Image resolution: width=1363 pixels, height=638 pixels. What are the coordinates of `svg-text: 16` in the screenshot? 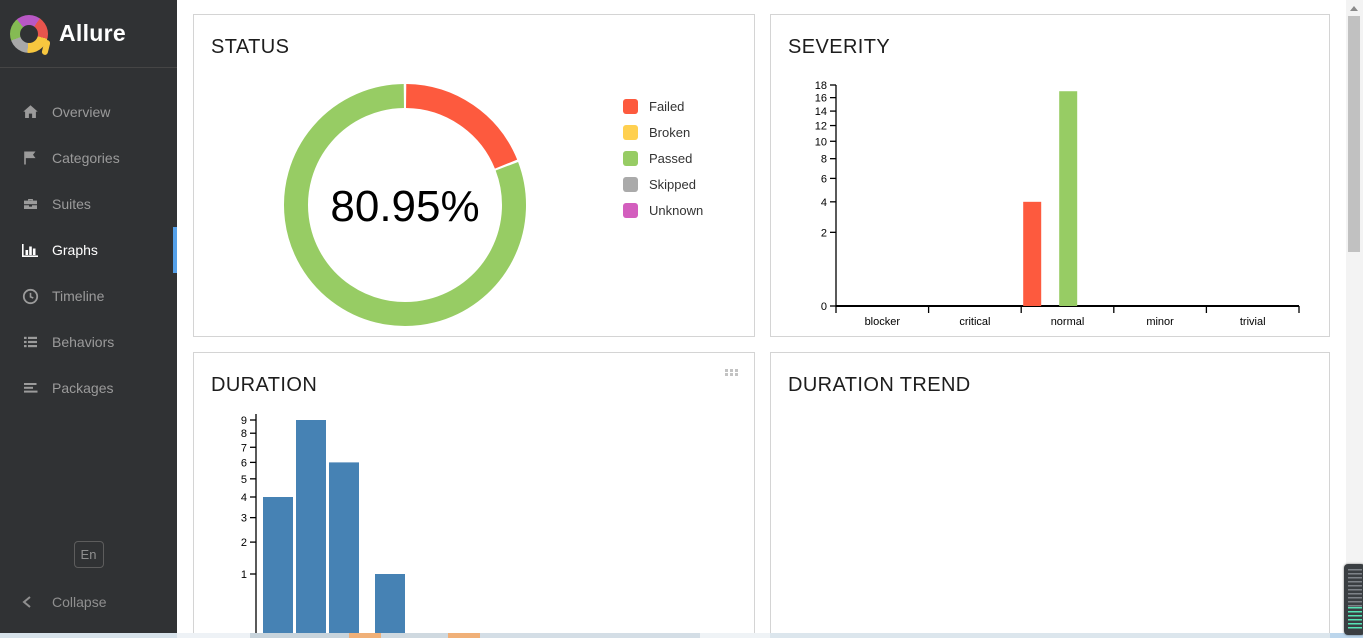 It's located at (821, 99).